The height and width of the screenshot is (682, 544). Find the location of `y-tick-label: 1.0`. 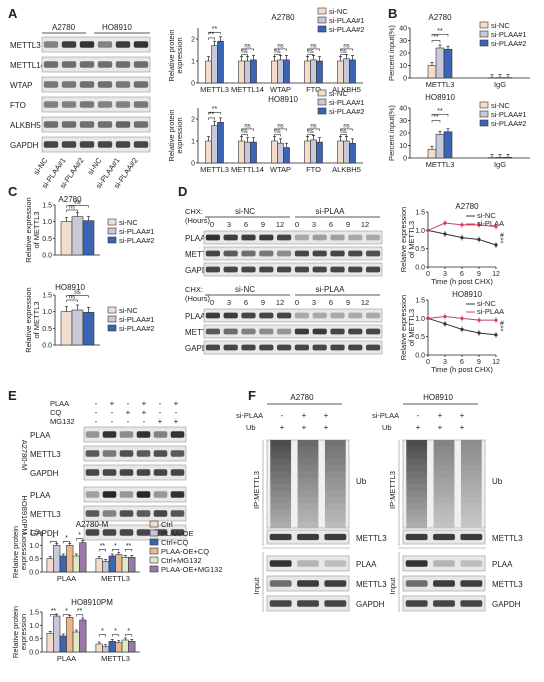

y-tick-label: 1.0 is located at coordinates (47, 312).